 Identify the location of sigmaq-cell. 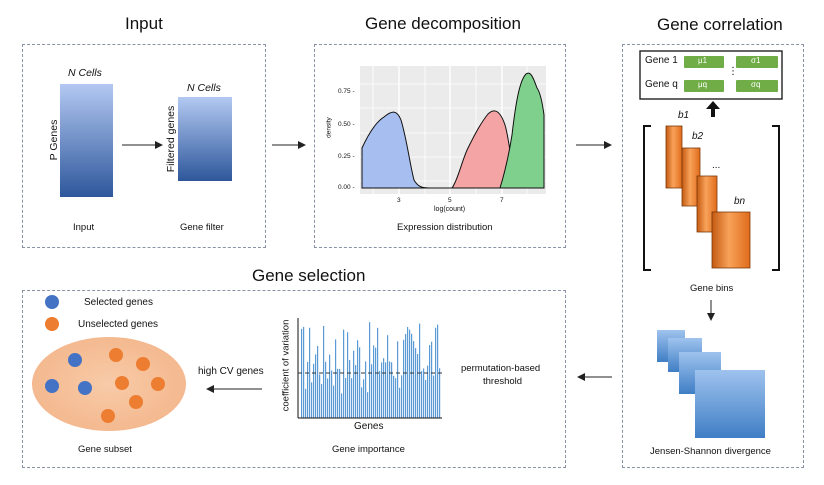
(757, 86).